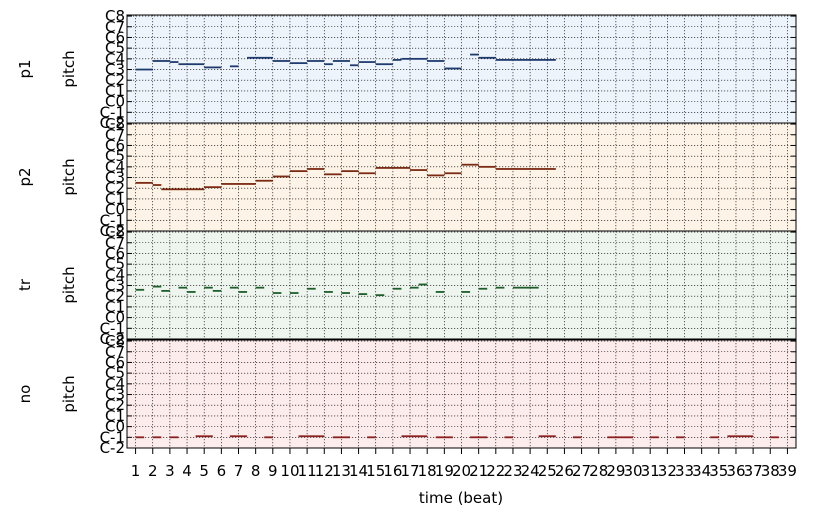  I want to click on x-tick-label: 1, so click(136, 471).